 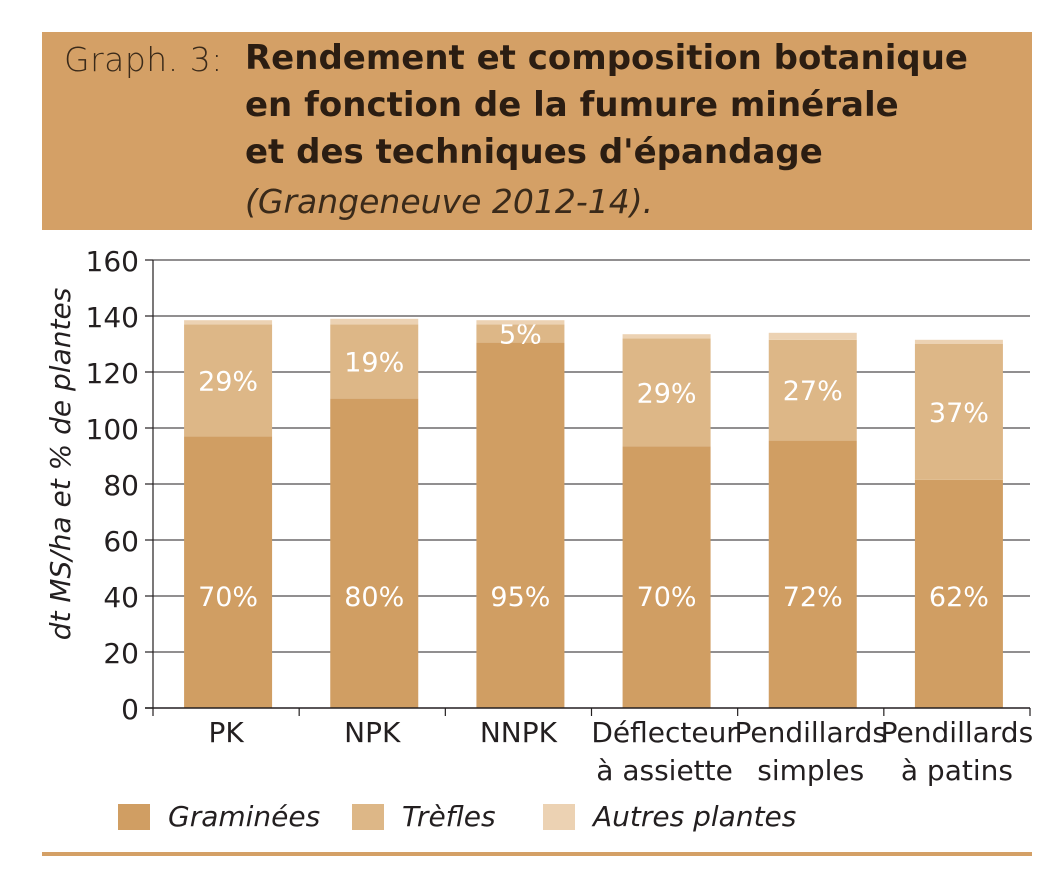 What do you see at coordinates (519, 732) in the screenshot?
I see `x-tick-label-2-0: NNPK` at bounding box center [519, 732].